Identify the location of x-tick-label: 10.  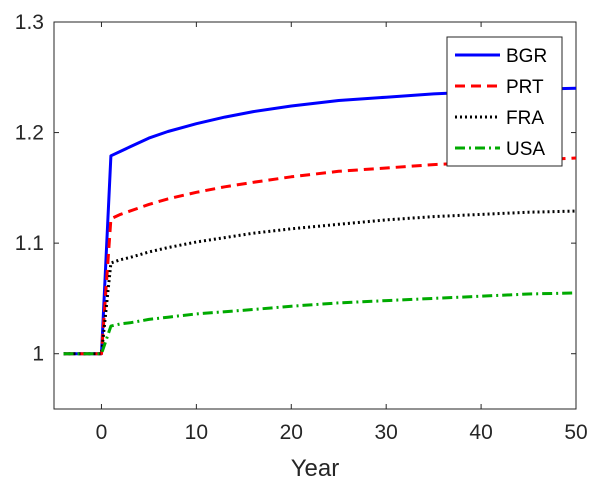
(196, 432).